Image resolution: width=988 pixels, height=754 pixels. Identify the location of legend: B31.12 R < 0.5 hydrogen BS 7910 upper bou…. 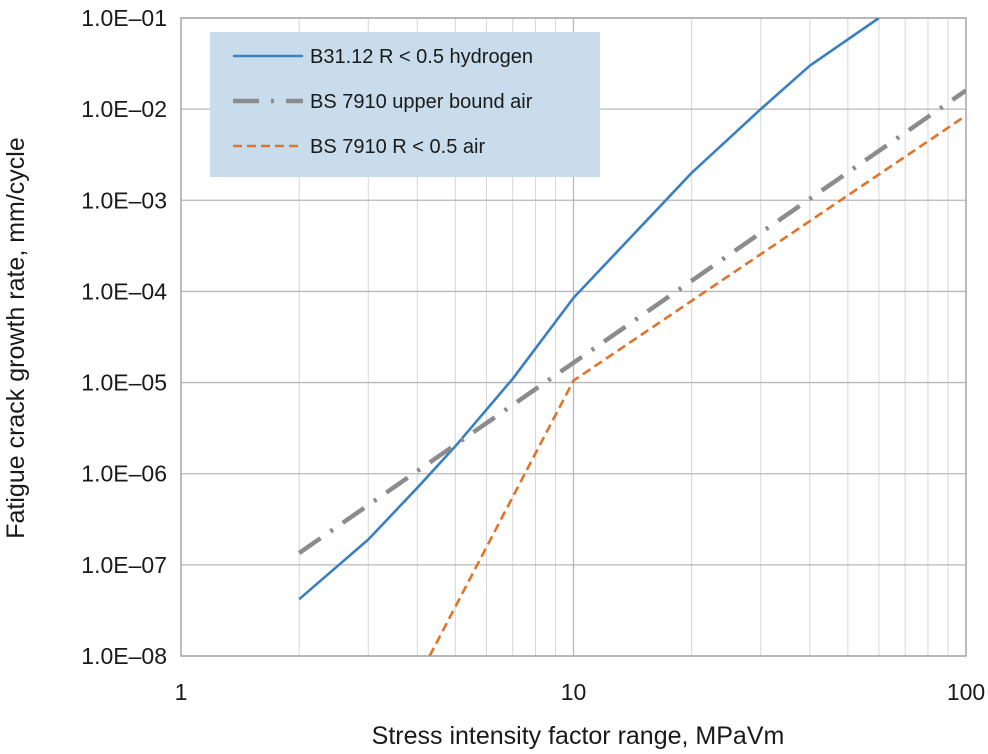
(405, 104).